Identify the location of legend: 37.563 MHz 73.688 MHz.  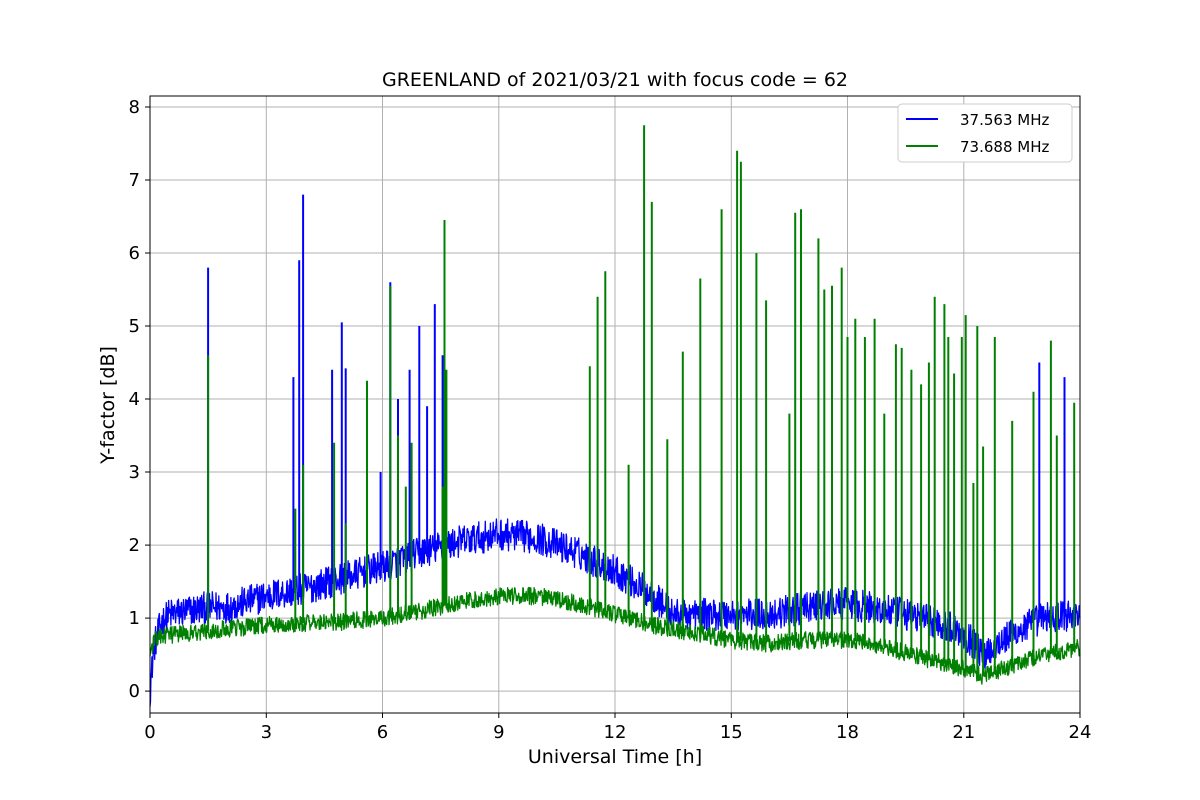
(985, 133).